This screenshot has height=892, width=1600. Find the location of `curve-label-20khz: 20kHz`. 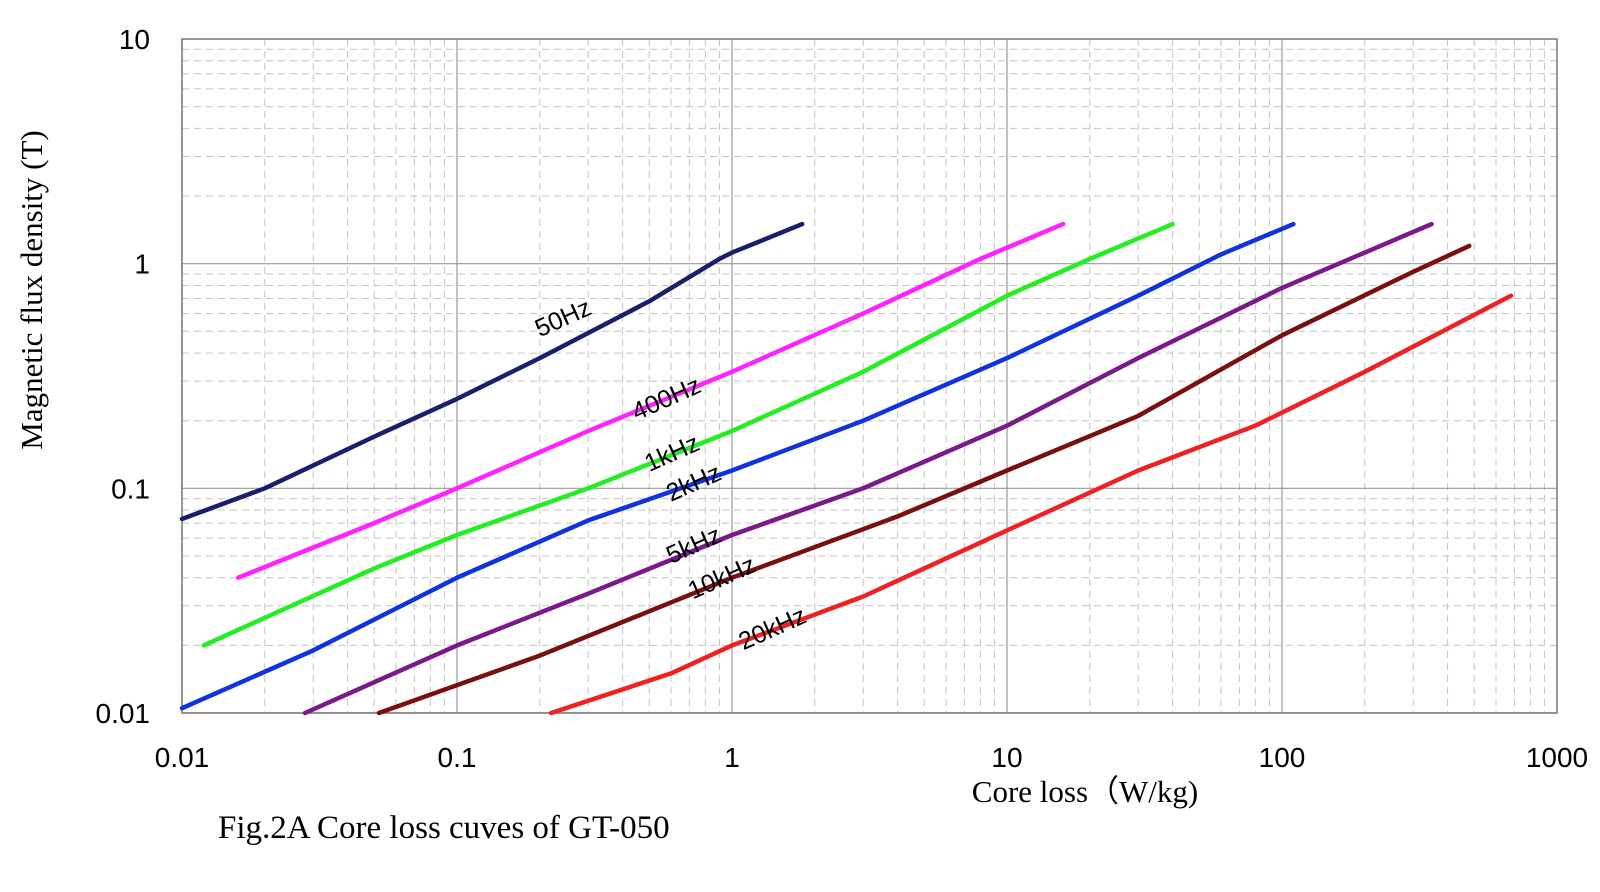

curve-label-20khz: 20kHz is located at coordinates (772, 628).